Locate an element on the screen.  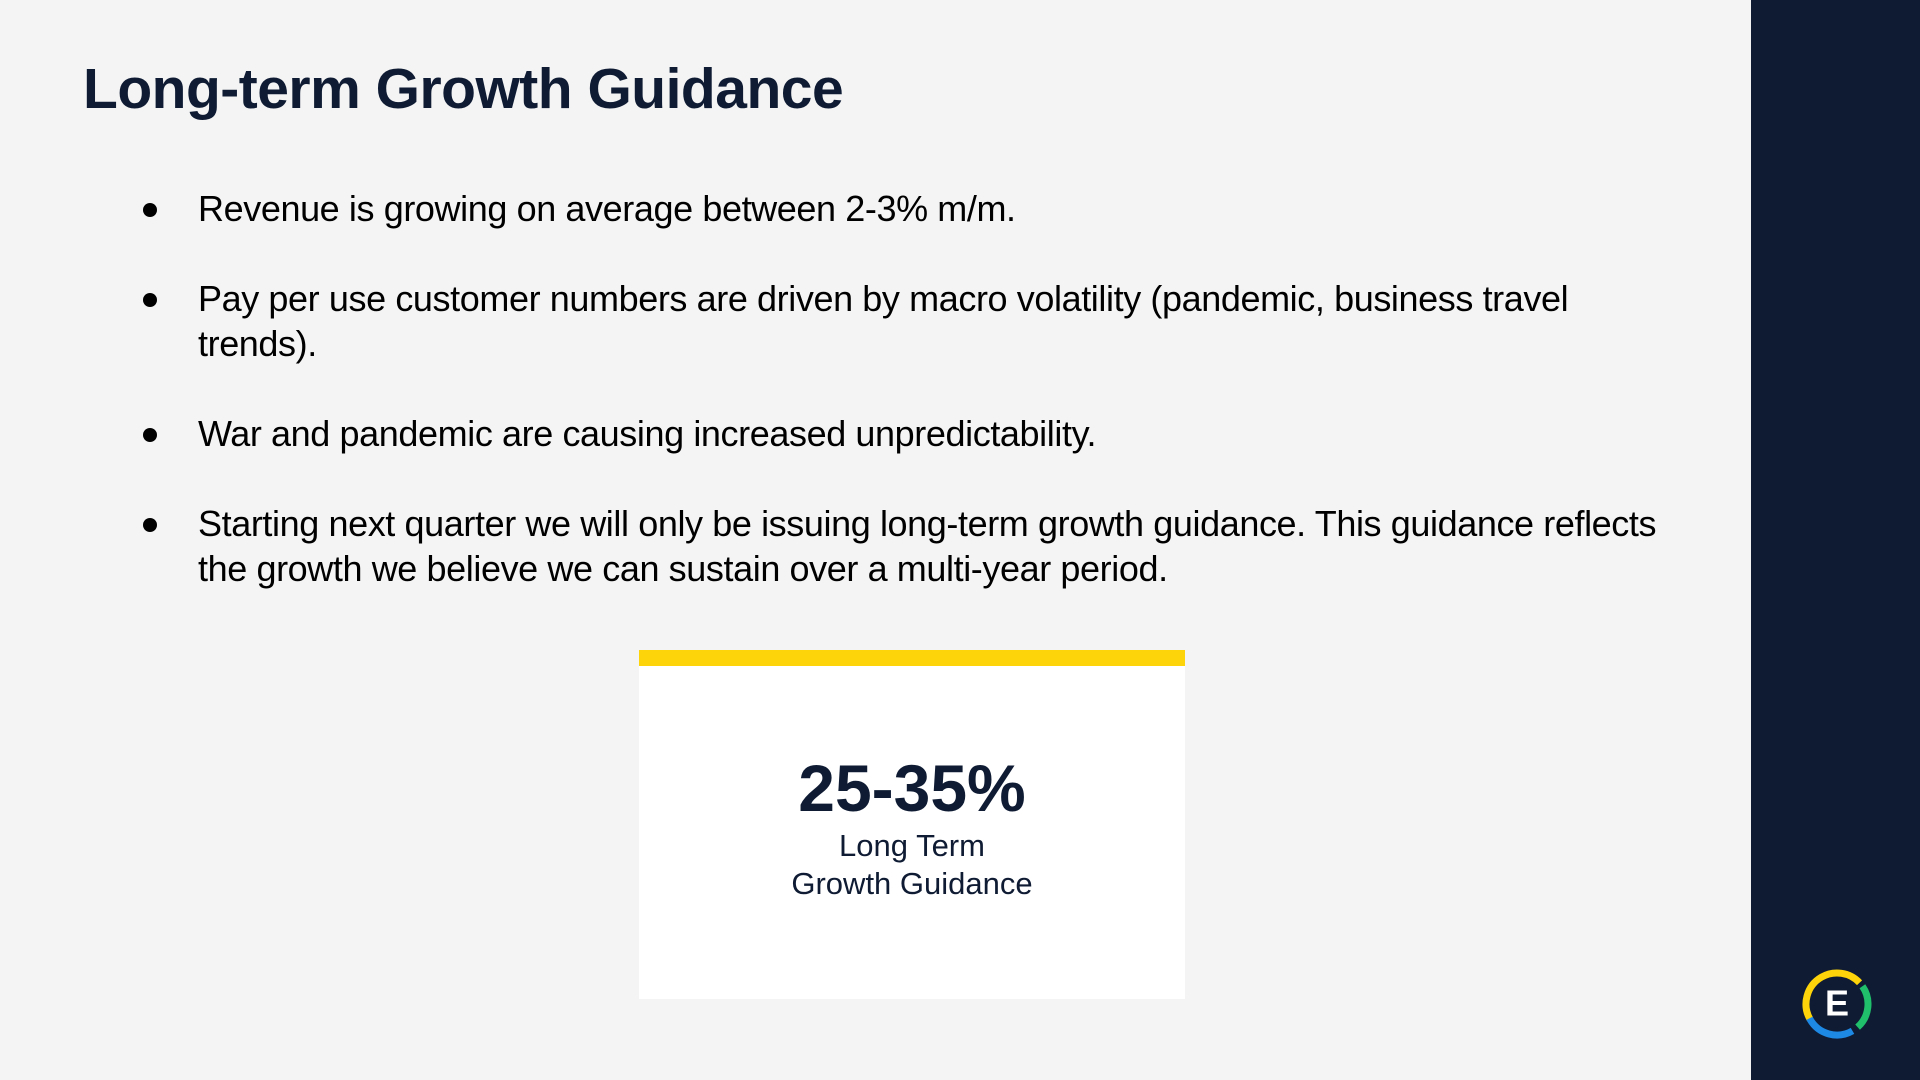
card-accent is located at coordinates (912, 658).